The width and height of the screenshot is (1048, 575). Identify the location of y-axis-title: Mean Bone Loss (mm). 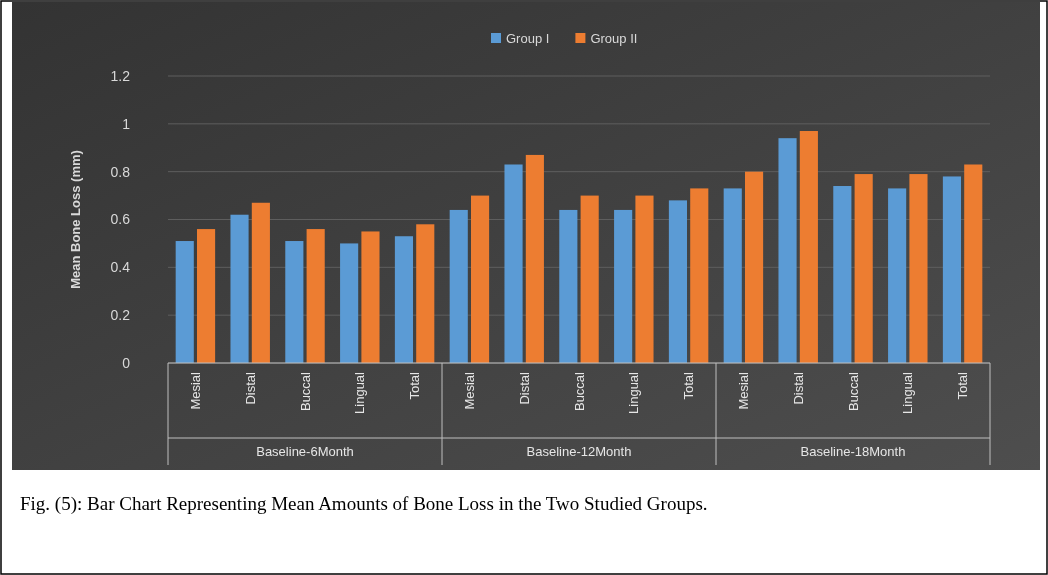
(75, 219).